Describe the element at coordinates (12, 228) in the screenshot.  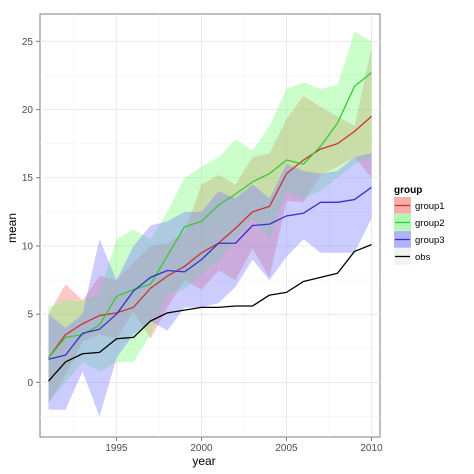
I see `y-axis-title: mean` at that location.